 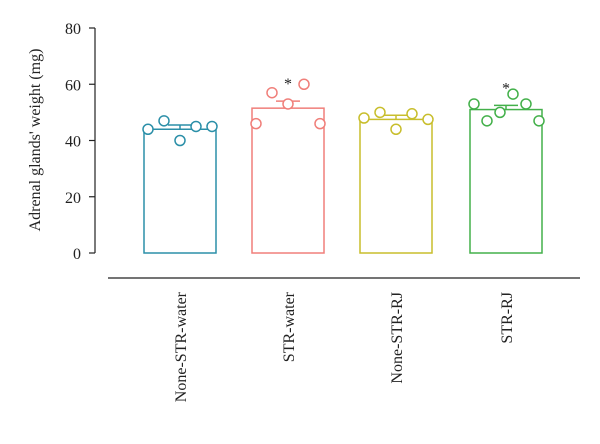 I want to click on x-tick-label: STR-water, so click(x=289, y=326).